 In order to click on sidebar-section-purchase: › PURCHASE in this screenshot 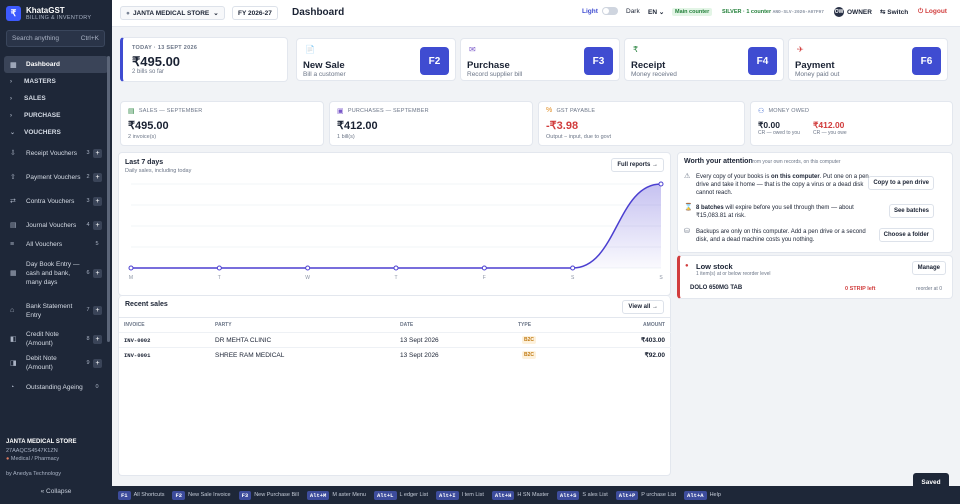, I will do `click(56, 115)`.